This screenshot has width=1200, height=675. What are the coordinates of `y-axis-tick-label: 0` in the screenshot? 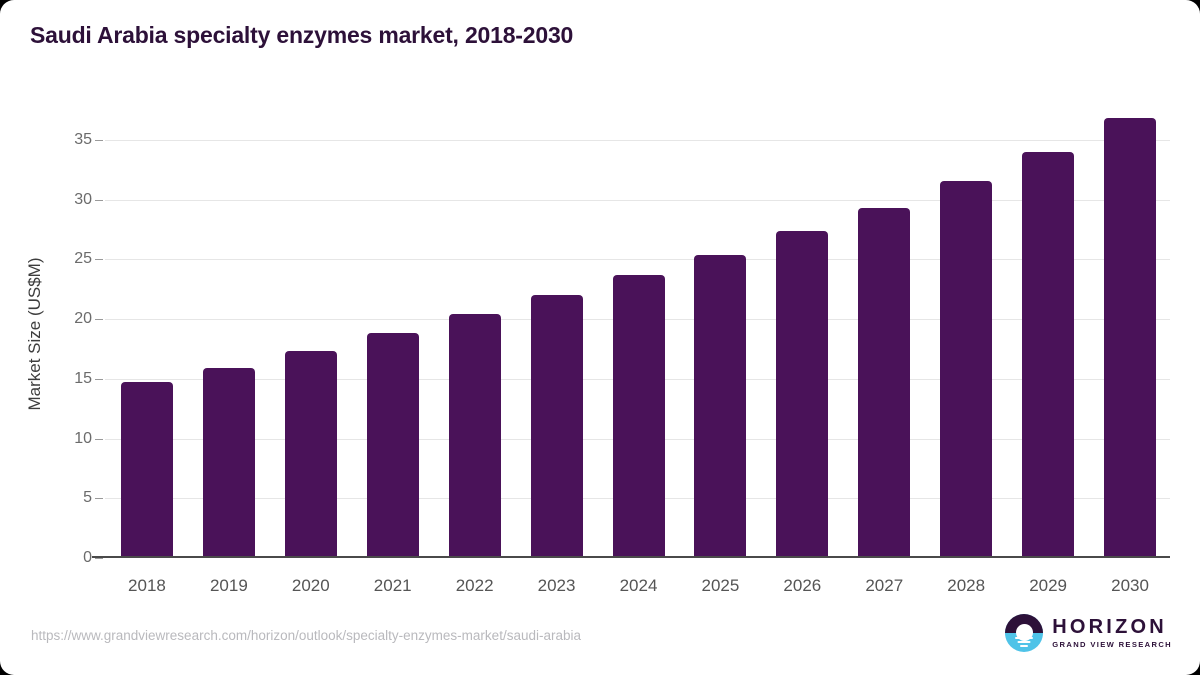 It's located at (87, 557).